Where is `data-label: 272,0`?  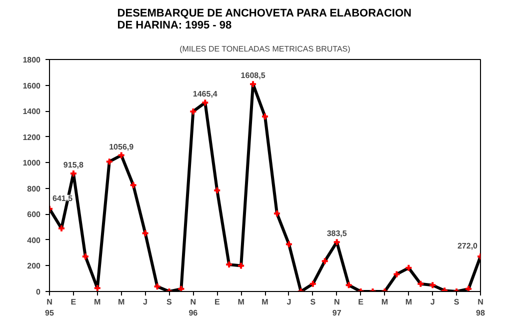 data-label: 272,0 is located at coordinates (467, 245).